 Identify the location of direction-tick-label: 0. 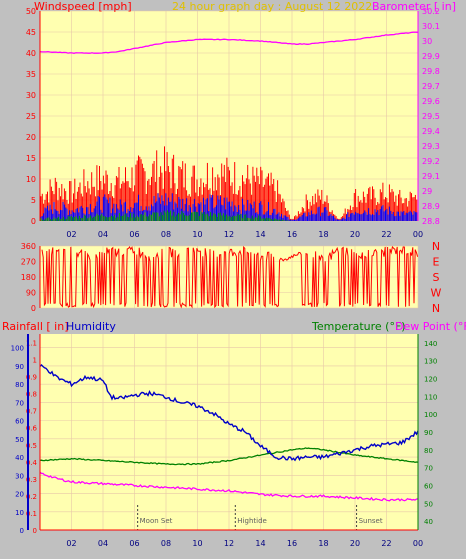
(33, 308).